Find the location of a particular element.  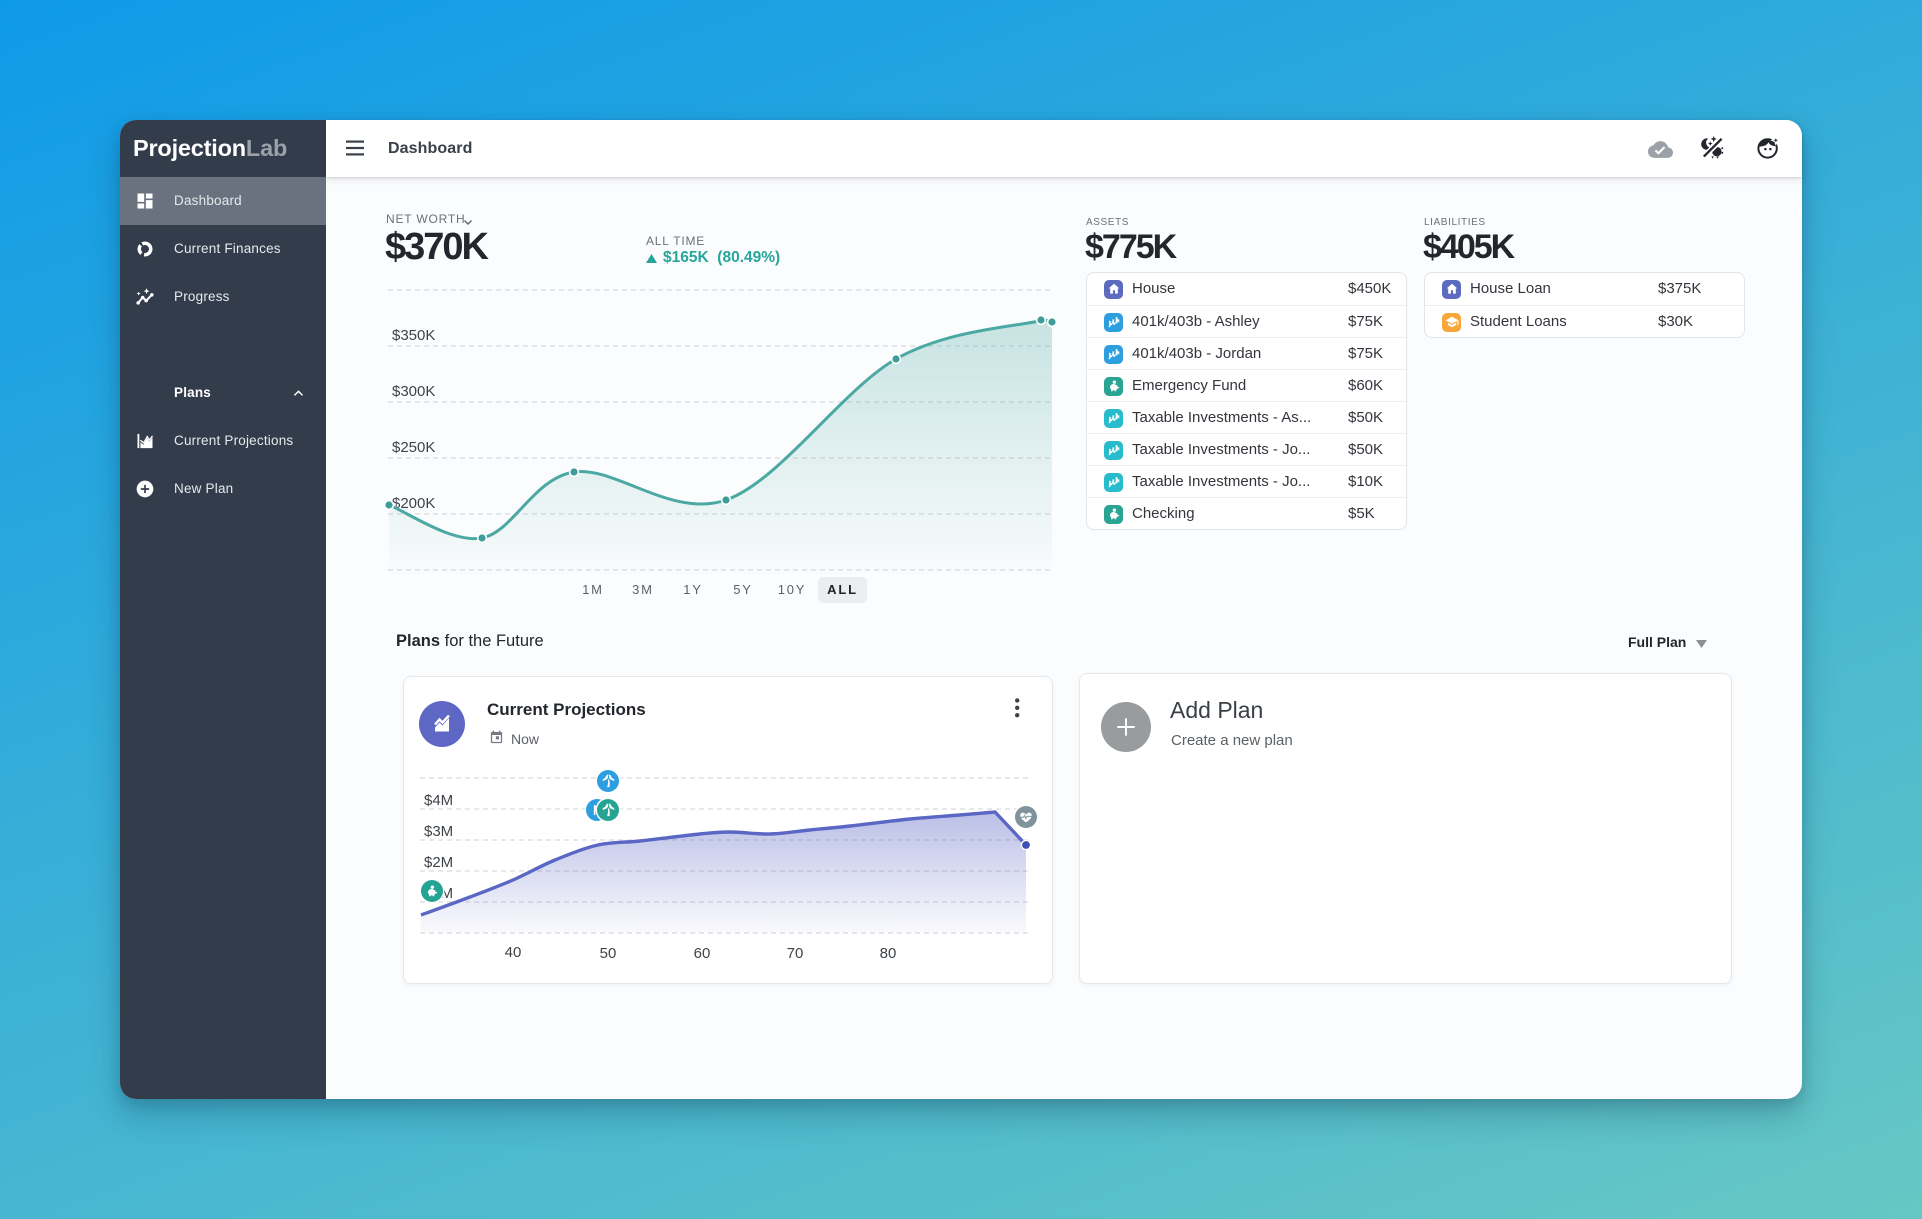

svg-text: 80 is located at coordinates (888, 953).